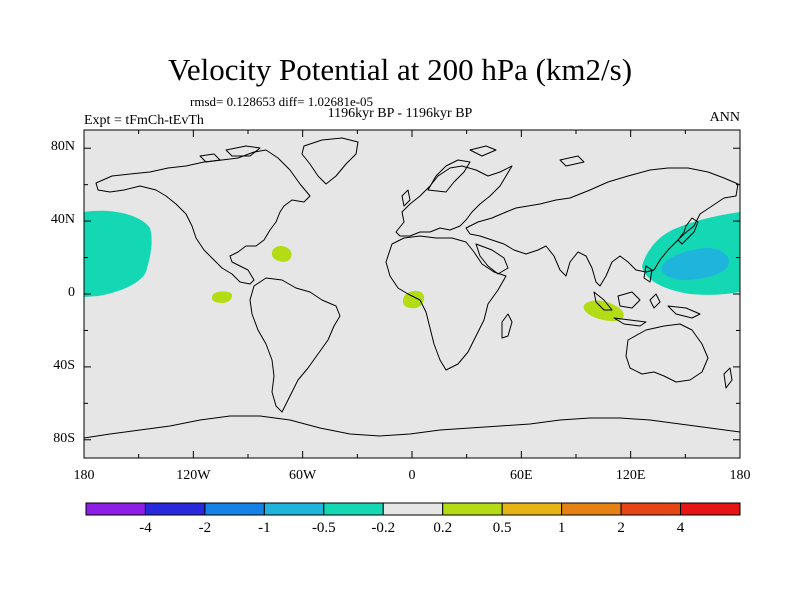 The image size is (800, 600). What do you see at coordinates (281, 254) in the screenshot?
I see `contour-pos-caribbean` at bounding box center [281, 254].